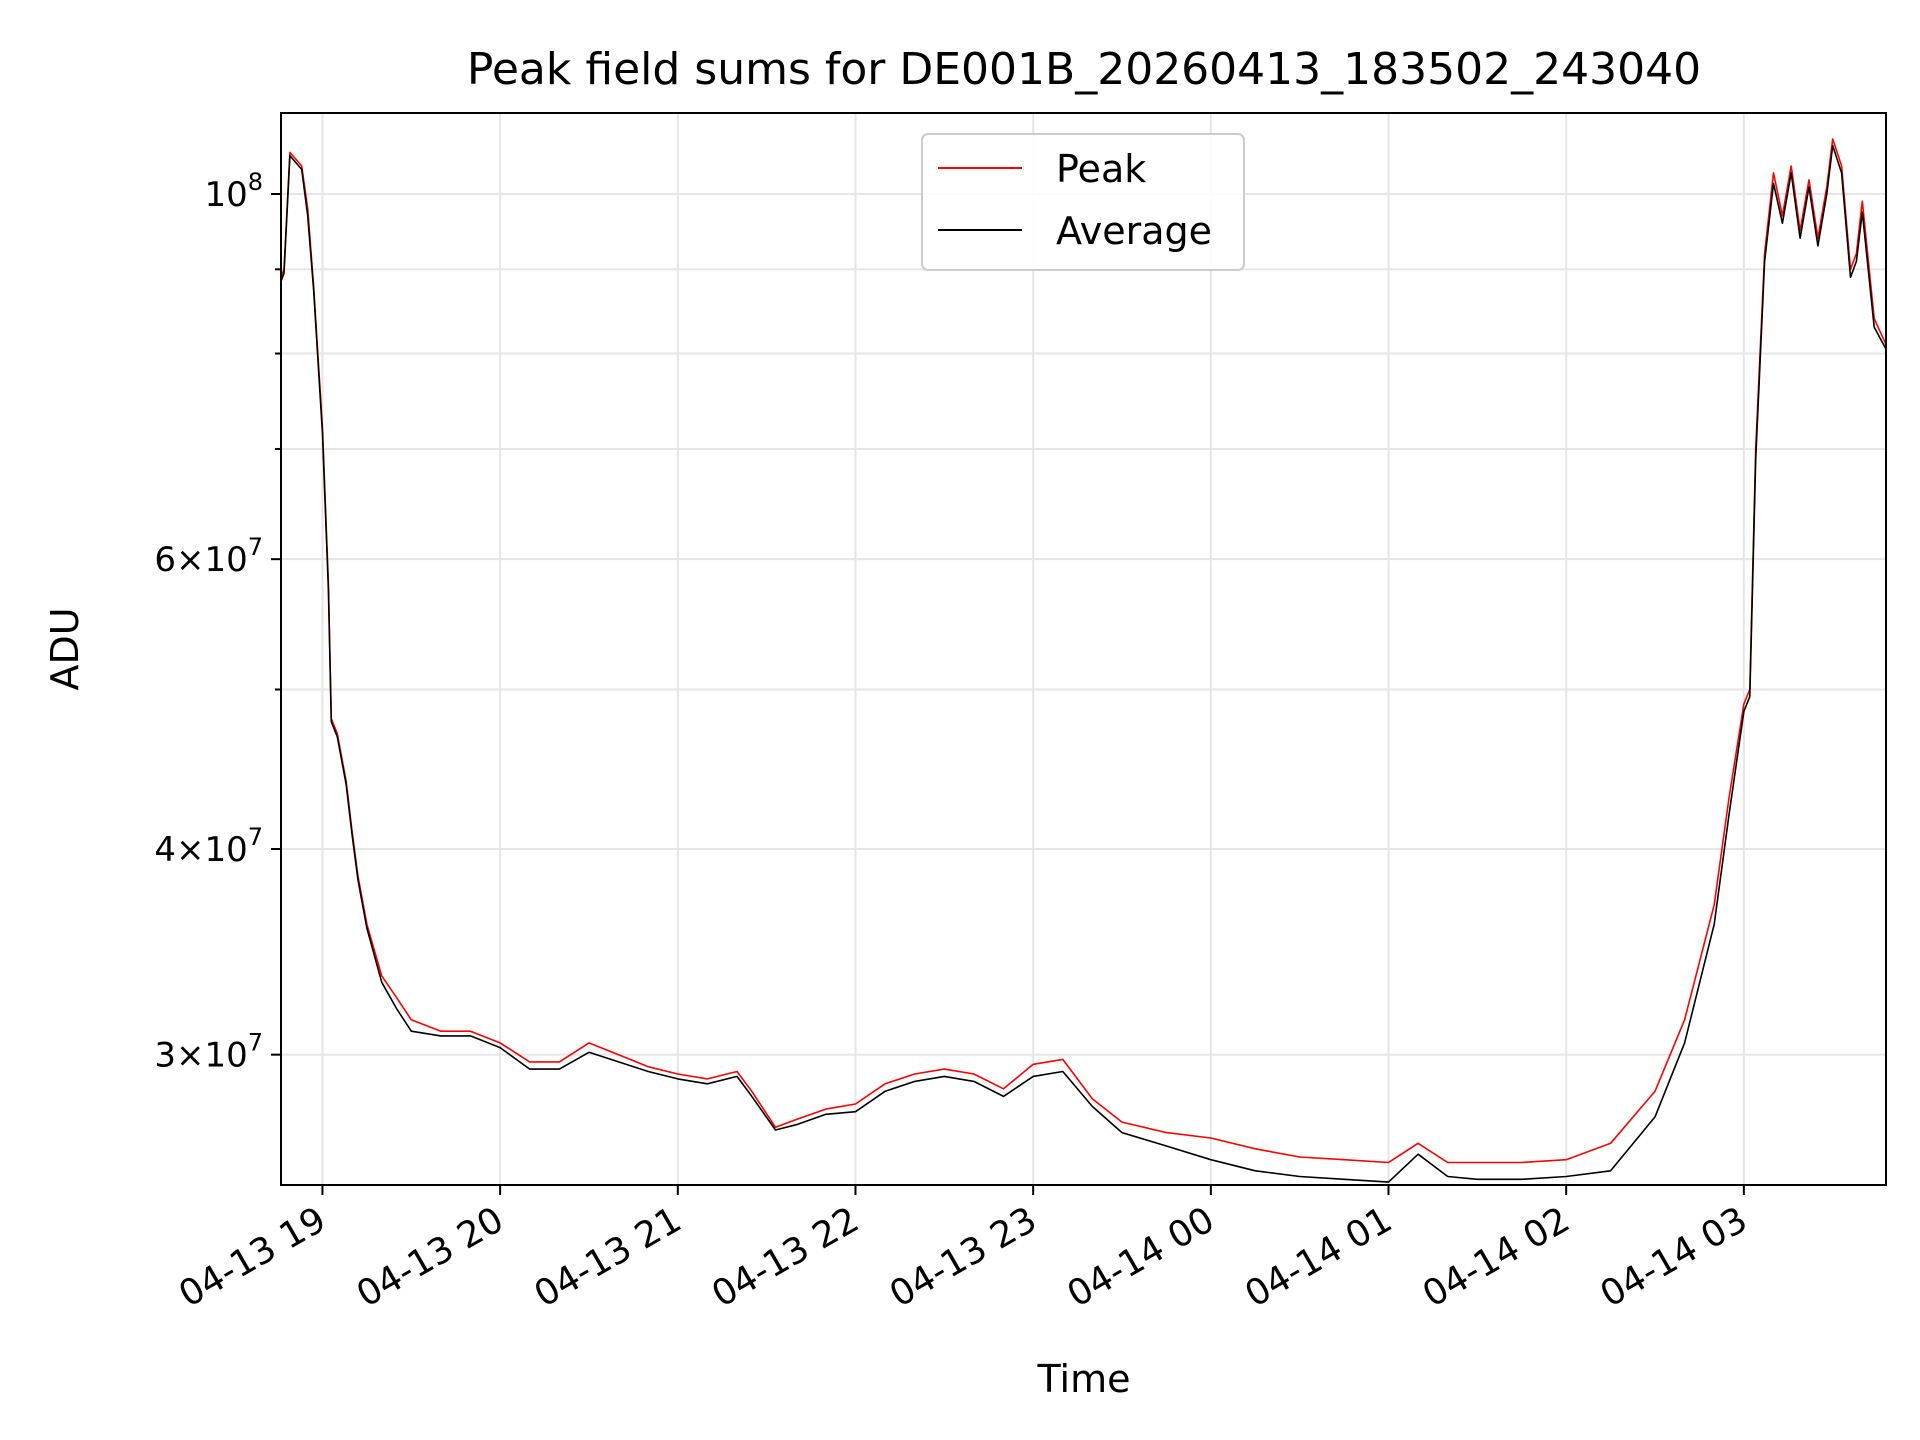 The height and width of the screenshot is (1440, 1920). What do you see at coordinates (217, 622) in the screenshot?
I see `y-axis: 3×107 4×107 6×107 108` at bounding box center [217, 622].